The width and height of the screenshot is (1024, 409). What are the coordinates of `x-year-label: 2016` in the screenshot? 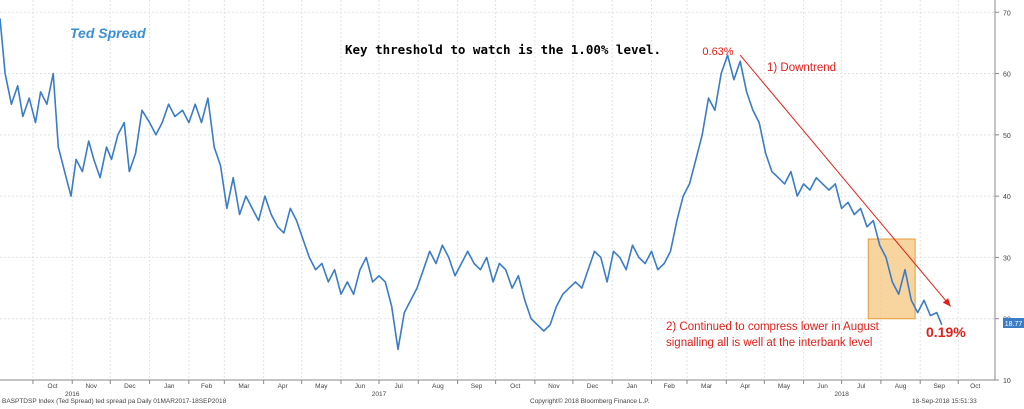 It's located at (72, 394).